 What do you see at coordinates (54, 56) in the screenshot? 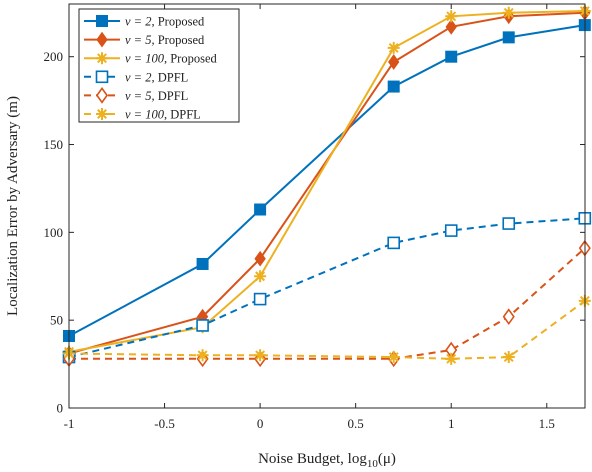
I see `y-tick-label: 200` at bounding box center [54, 56].